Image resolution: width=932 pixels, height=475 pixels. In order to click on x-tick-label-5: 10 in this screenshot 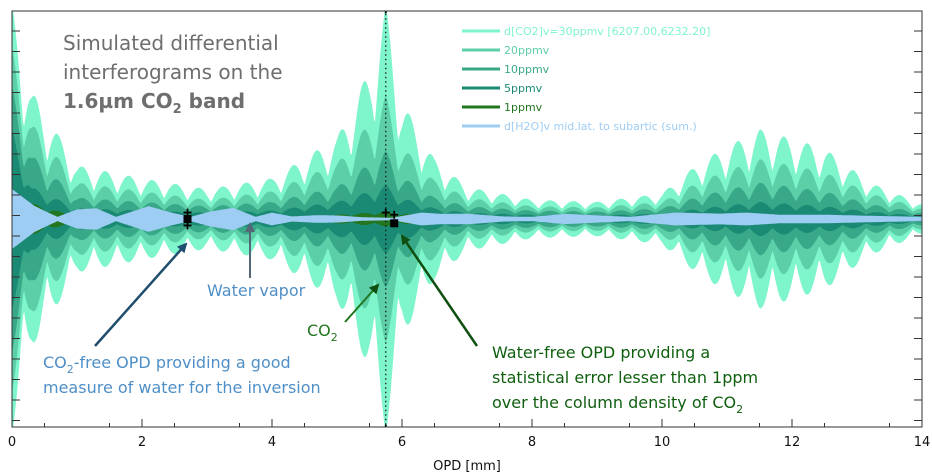, I will do `click(662, 442)`.